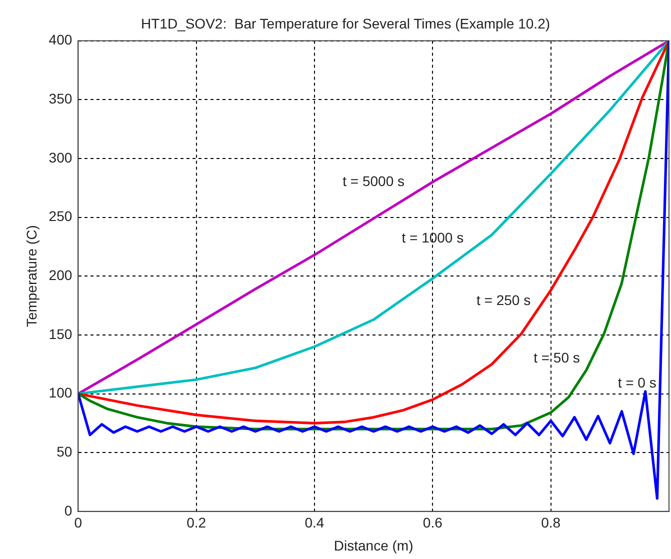 Image resolution: width=671 pixels, height=559 pixels. What do you see at coordinates (68, 510) in the screenshot?
I see `y-tick-label: 0` at bounding box center [68, 510].